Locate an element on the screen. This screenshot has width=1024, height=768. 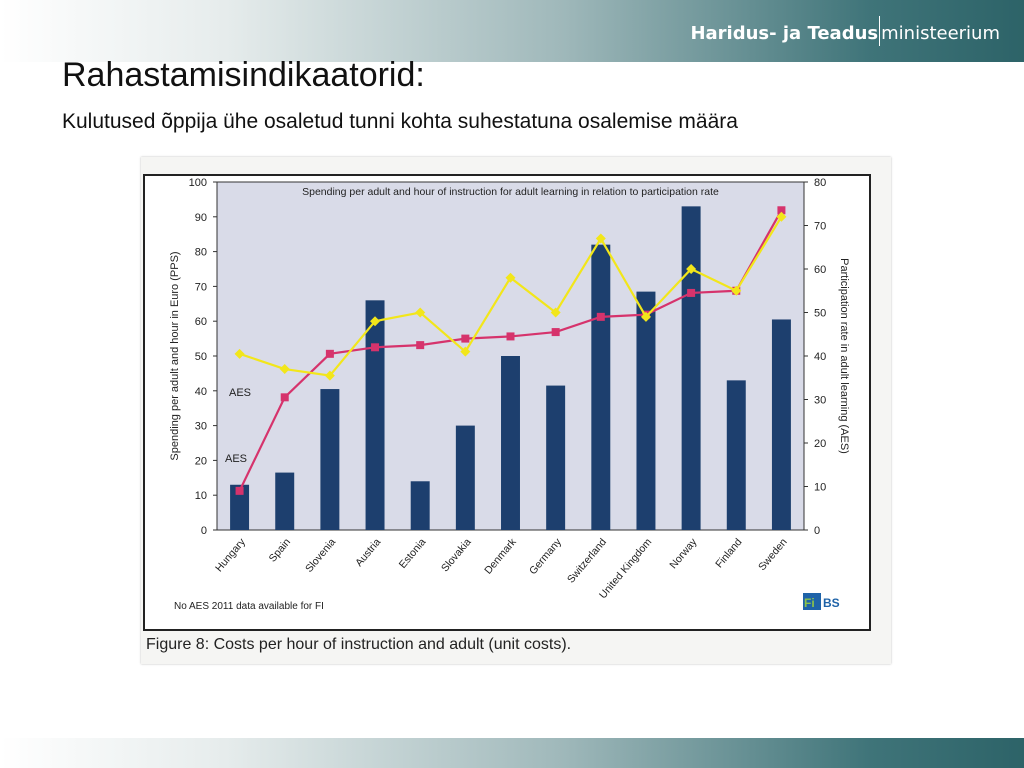
y2-tick-label: 0 is located at coordinates (817, 531).